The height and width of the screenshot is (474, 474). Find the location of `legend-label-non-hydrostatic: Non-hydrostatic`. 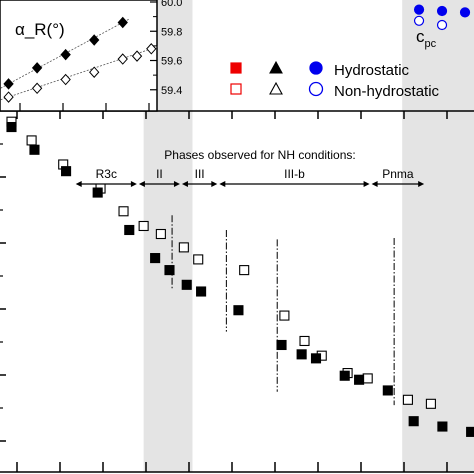

legend-label-non-hydrostatic: Non-hydrostatic is located at coordinates (387, 91).